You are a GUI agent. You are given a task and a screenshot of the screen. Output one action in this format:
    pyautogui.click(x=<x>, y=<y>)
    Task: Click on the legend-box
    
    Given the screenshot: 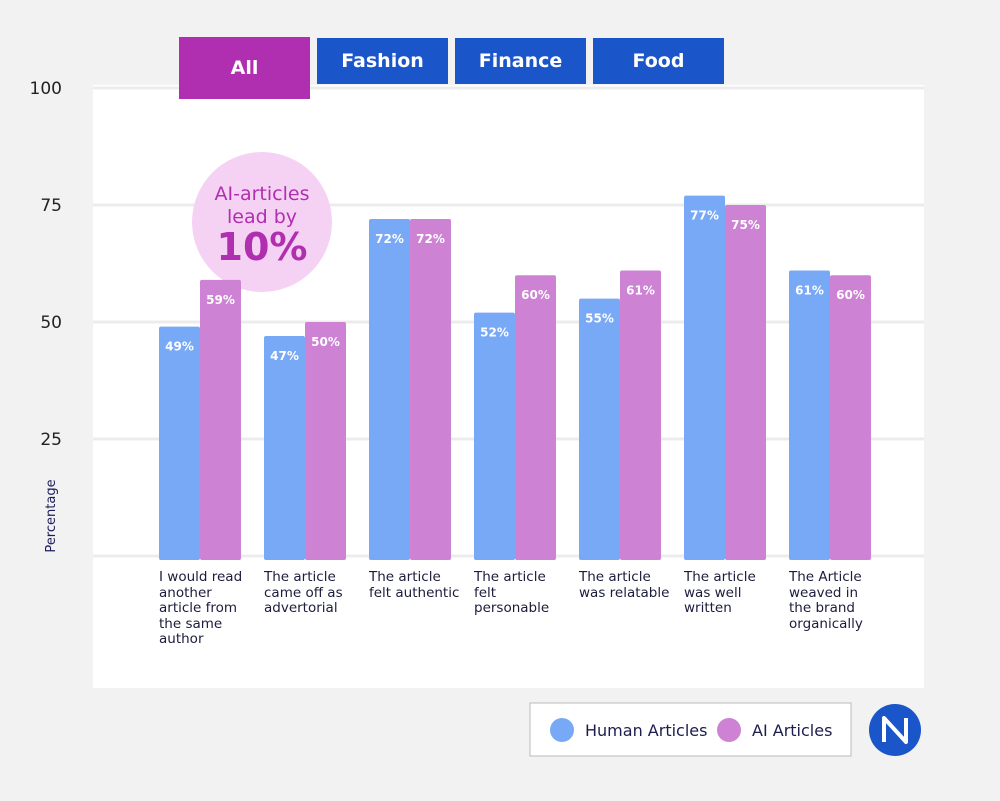 What is the action you would take?
    pyautogui.click(x=690, y=729)
    